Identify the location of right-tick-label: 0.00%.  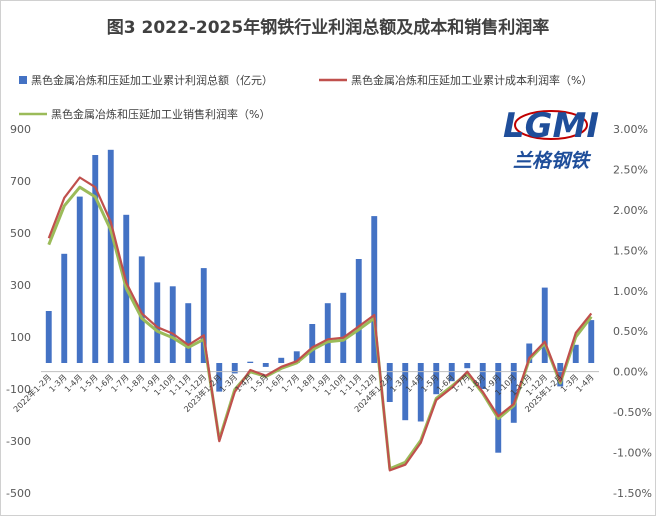
(630, 372).